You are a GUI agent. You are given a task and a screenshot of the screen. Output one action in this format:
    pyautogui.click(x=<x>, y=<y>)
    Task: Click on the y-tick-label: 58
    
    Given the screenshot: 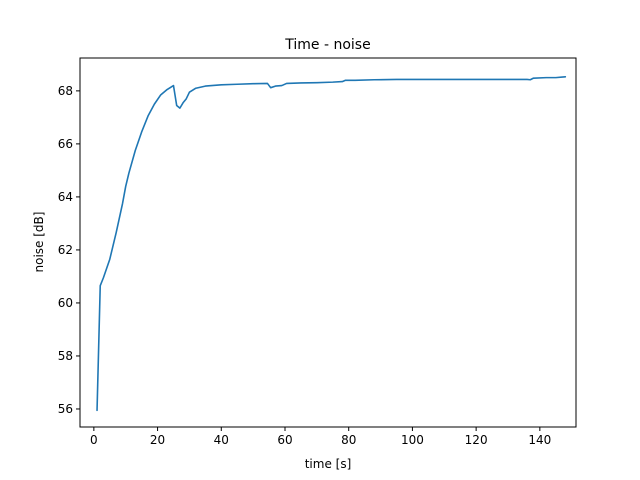 What is the action you would take?
    pyautogui.click(x=65, y=356)
    